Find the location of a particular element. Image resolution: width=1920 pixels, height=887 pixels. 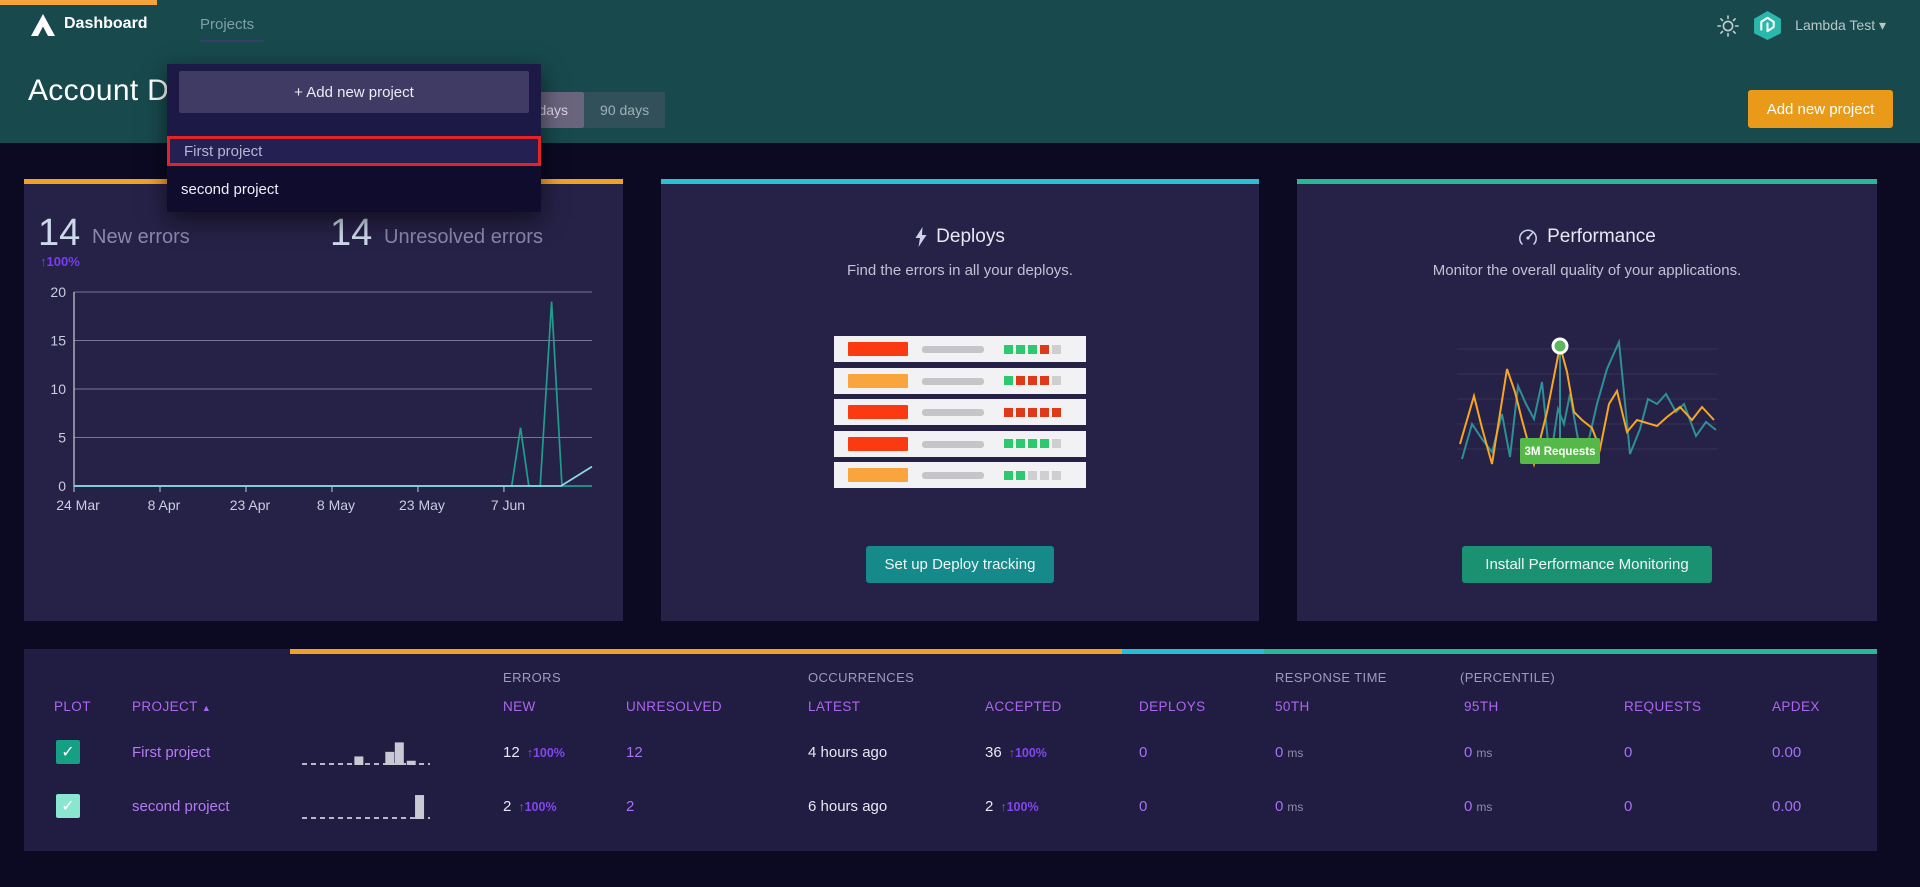

lightning-bolt-icon is located at coordinates (921, 237).